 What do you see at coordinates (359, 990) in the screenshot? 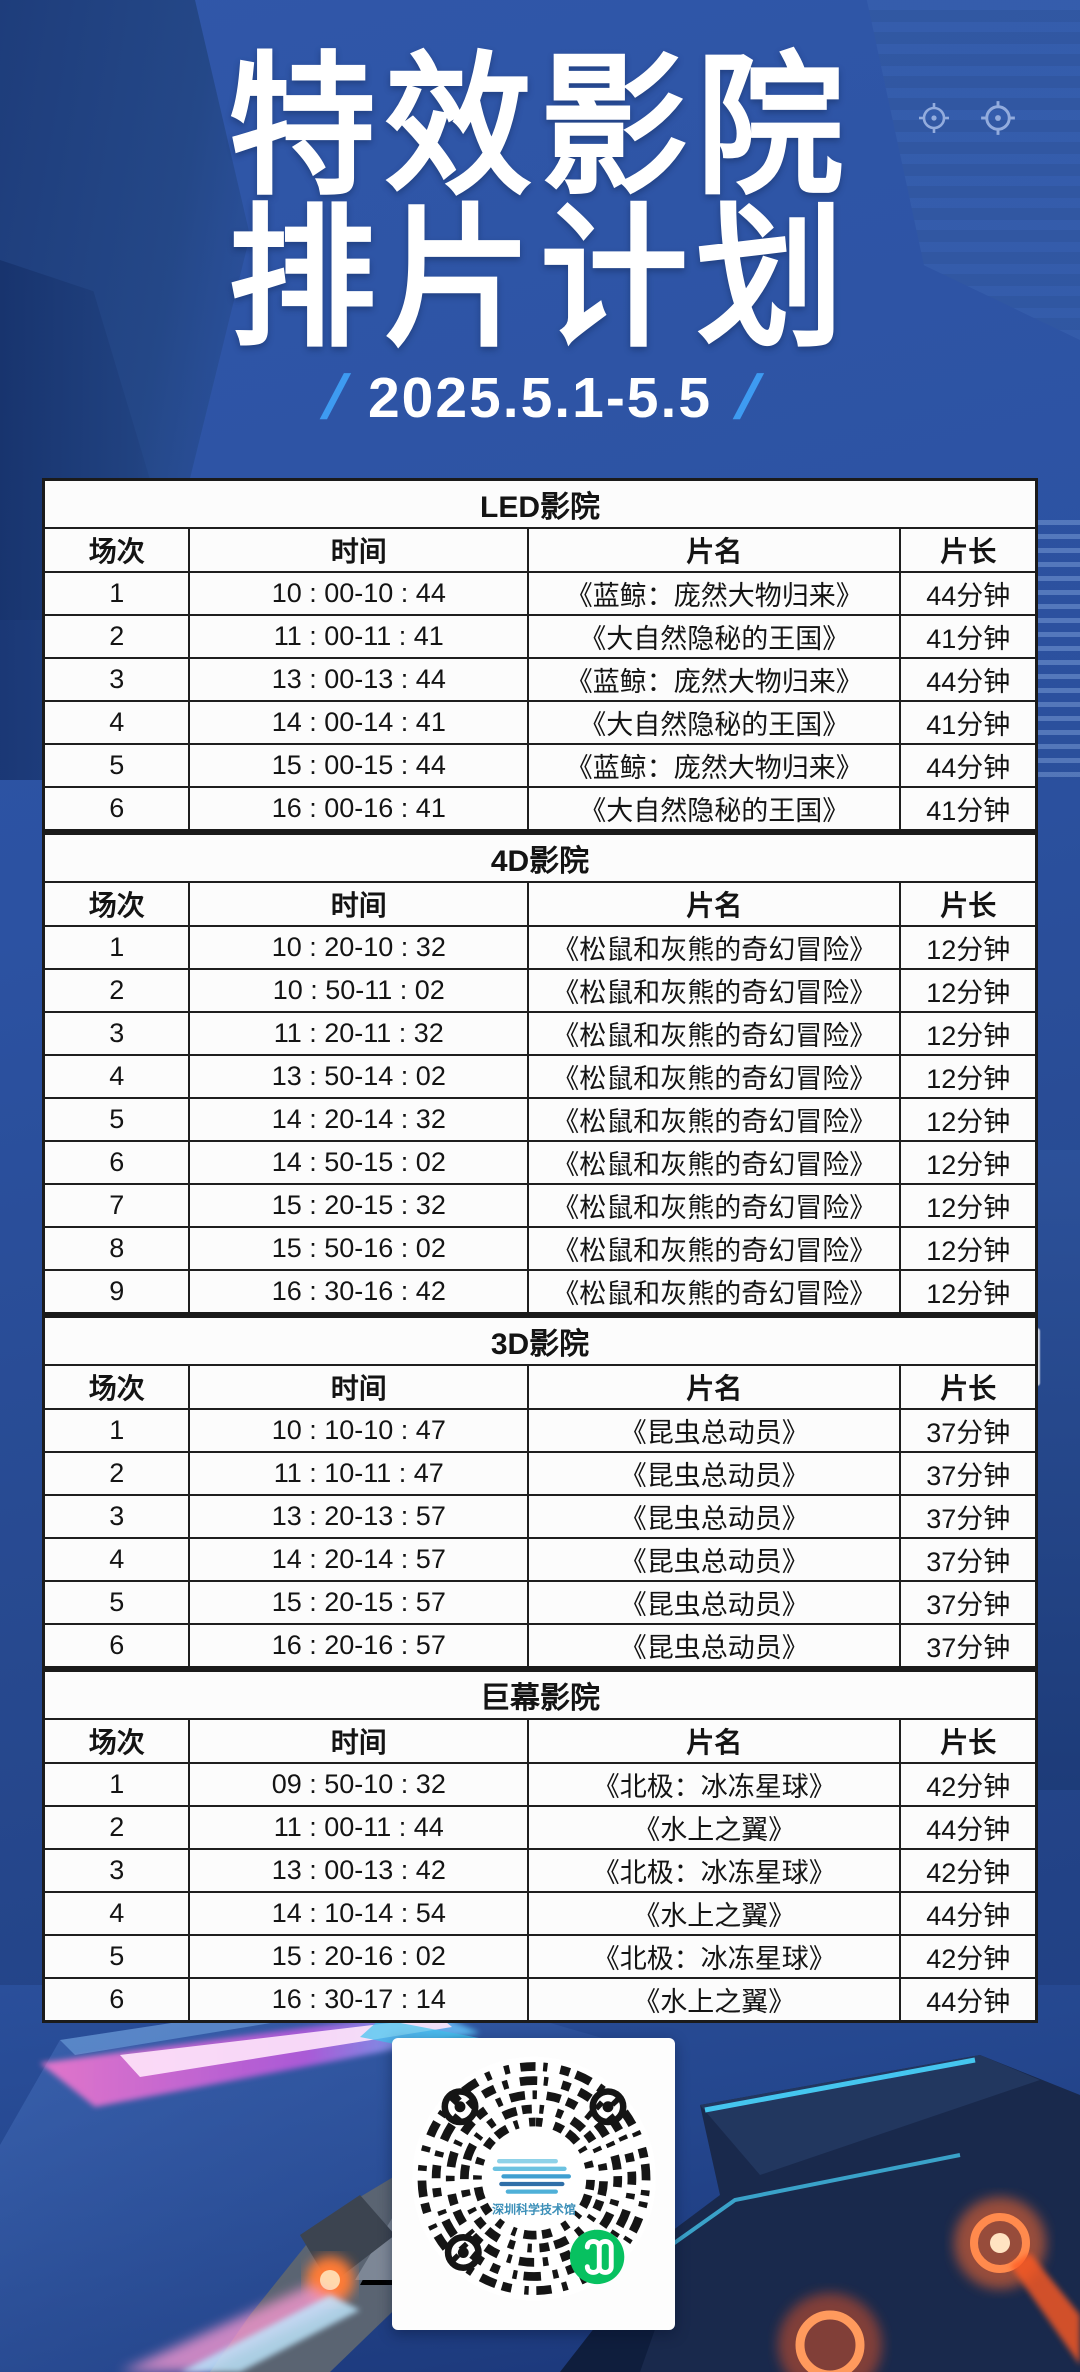
I see `cell-time: 10 : 50-11 : 02` at bounding box center [359, 990].